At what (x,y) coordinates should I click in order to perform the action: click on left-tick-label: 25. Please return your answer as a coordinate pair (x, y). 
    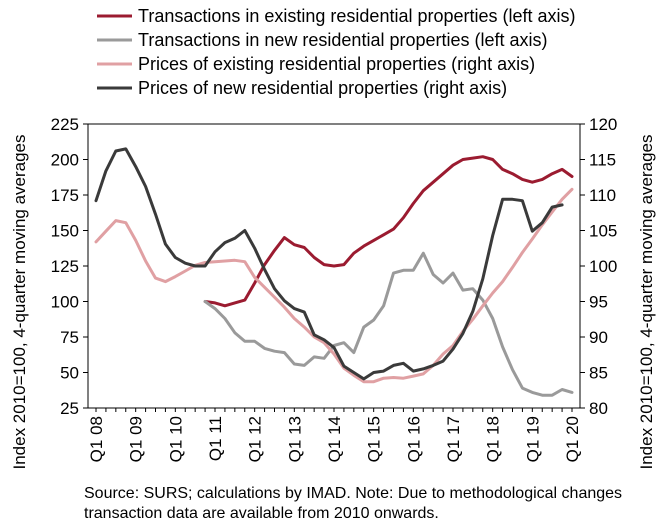
    Looking at the image, I should click on (69, 408).